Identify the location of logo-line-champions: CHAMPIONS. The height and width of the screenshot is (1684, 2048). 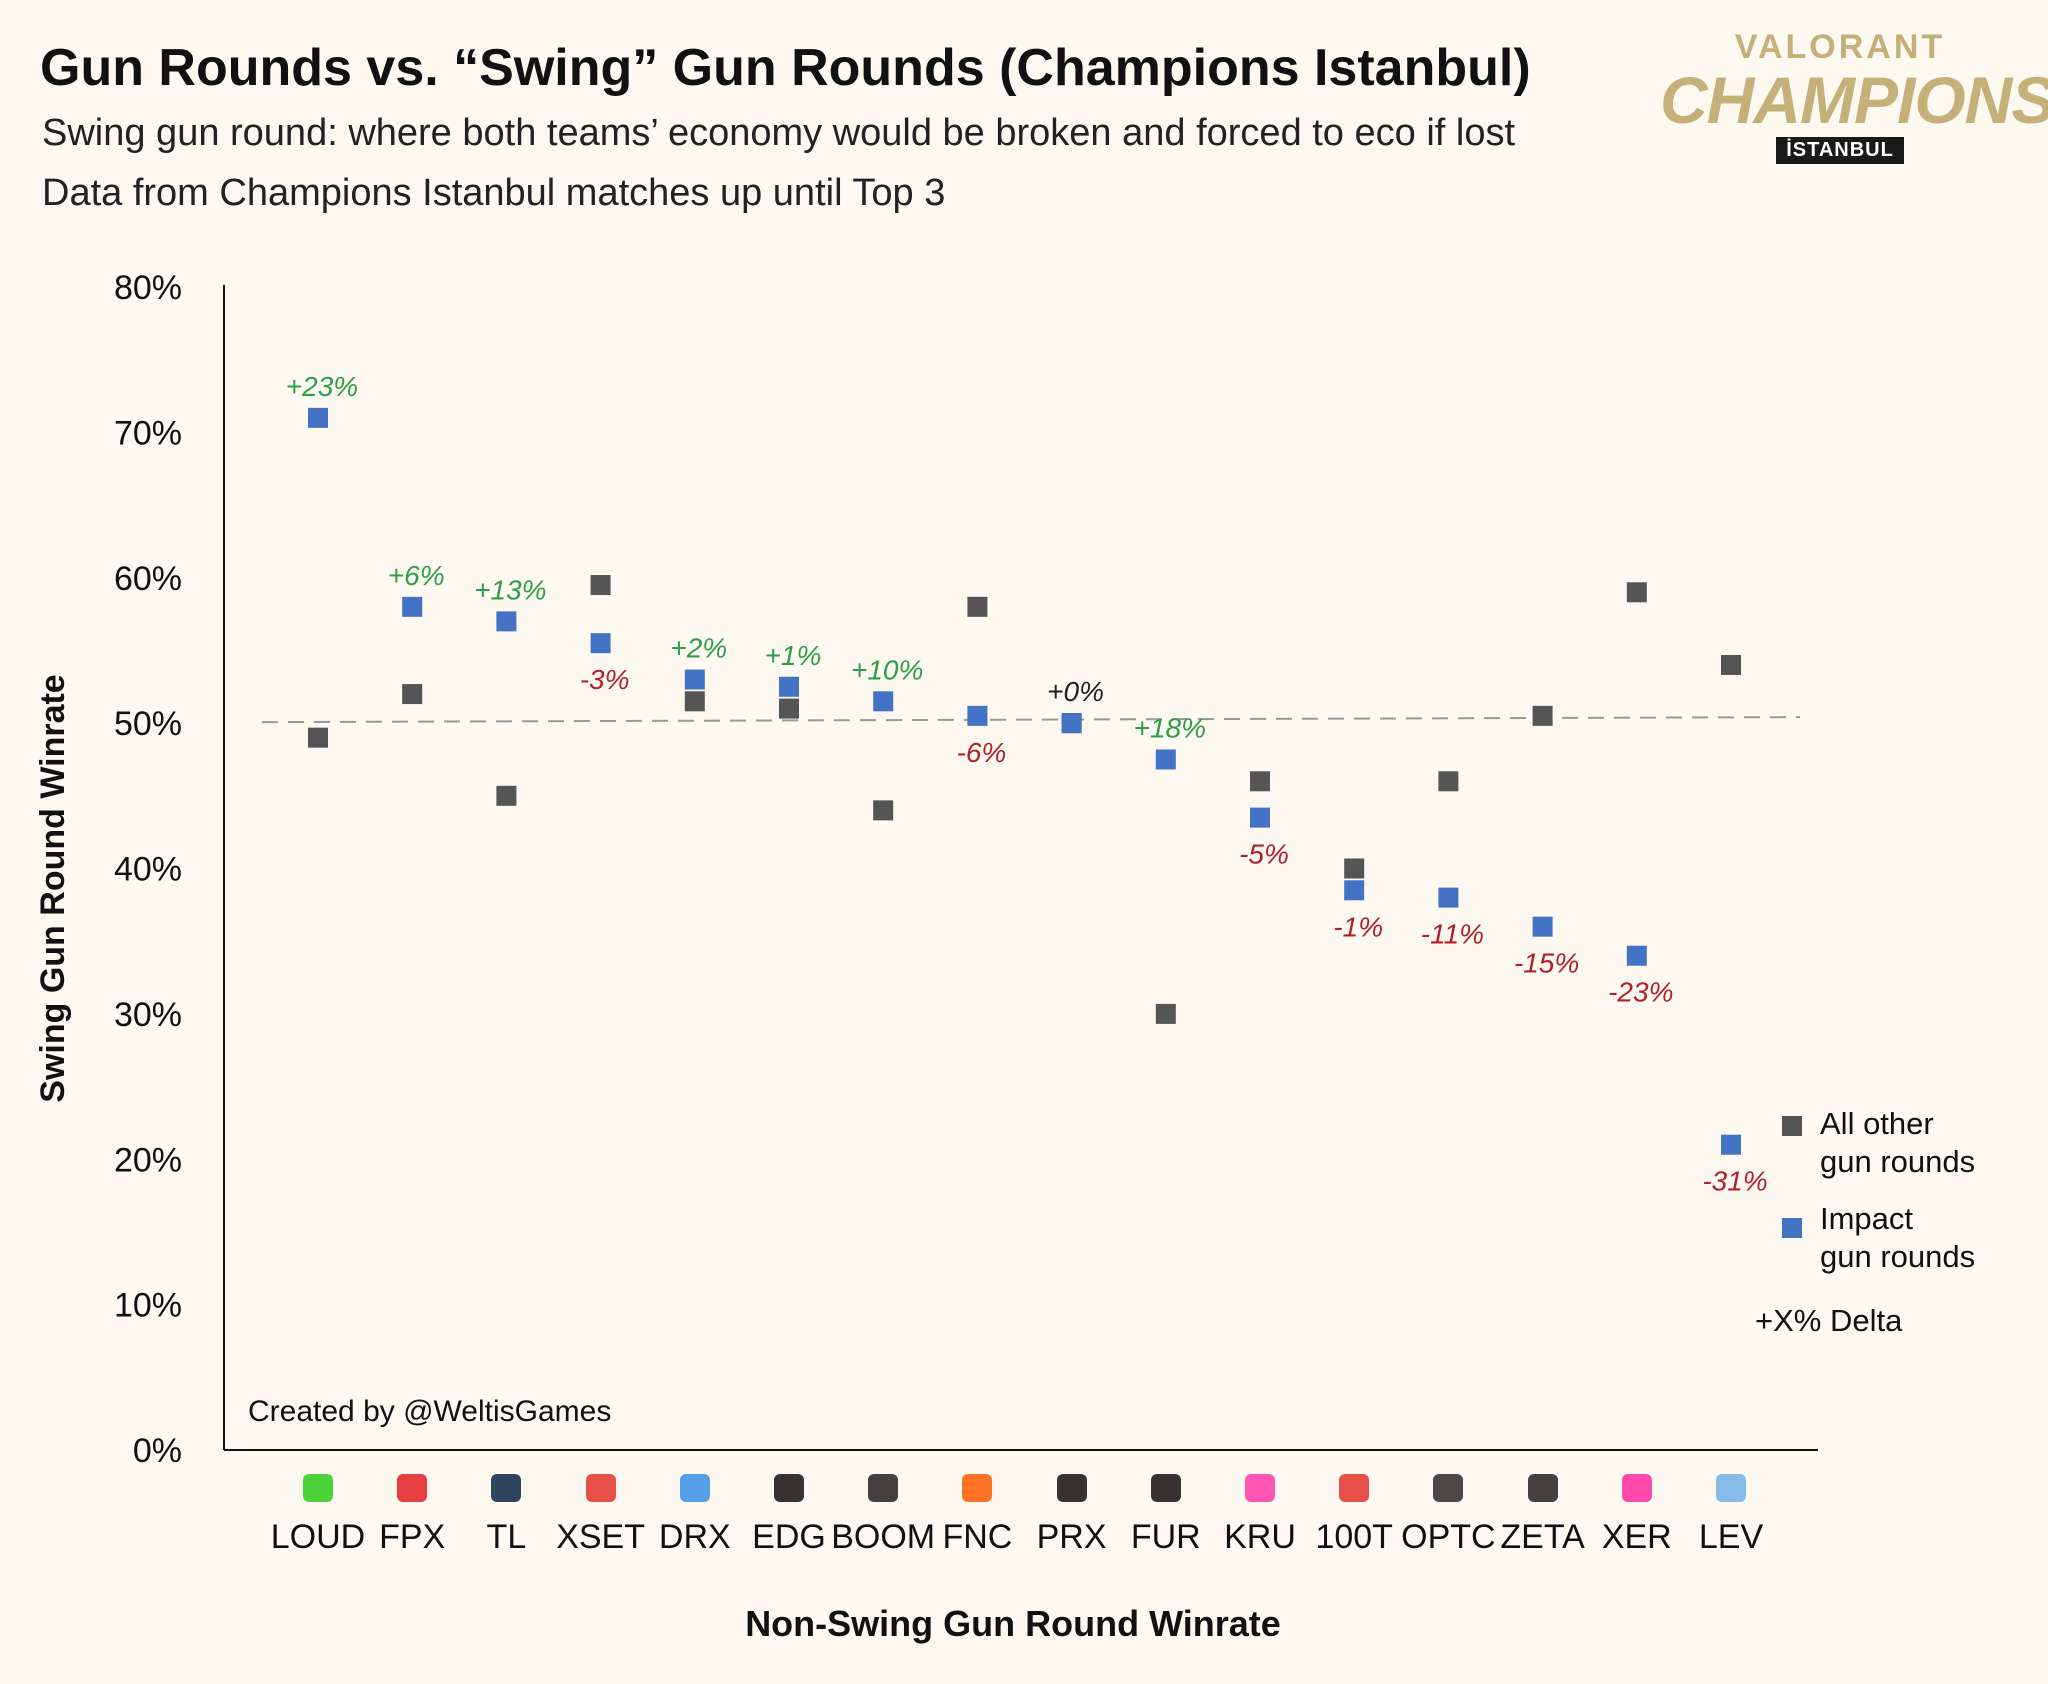
(1854, 100).